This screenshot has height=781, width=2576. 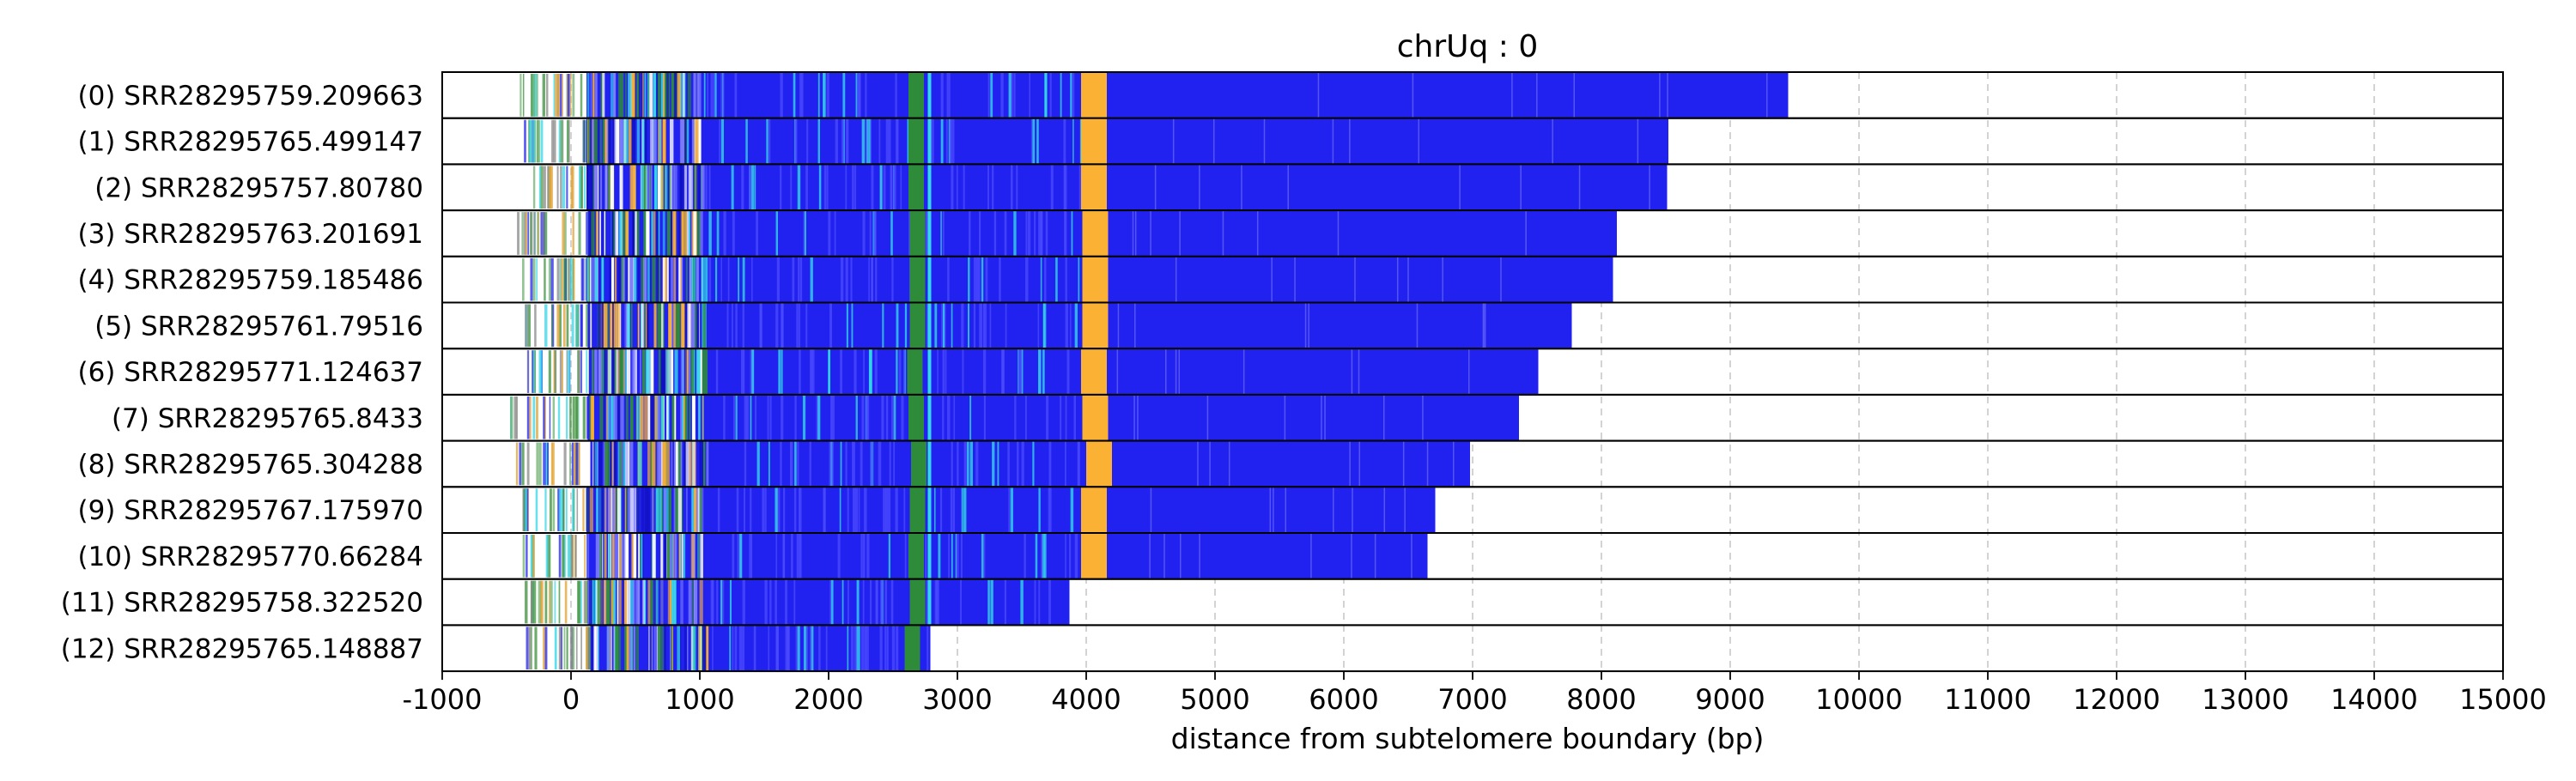 I want to click on read-row, so click(x=1473, y=95).